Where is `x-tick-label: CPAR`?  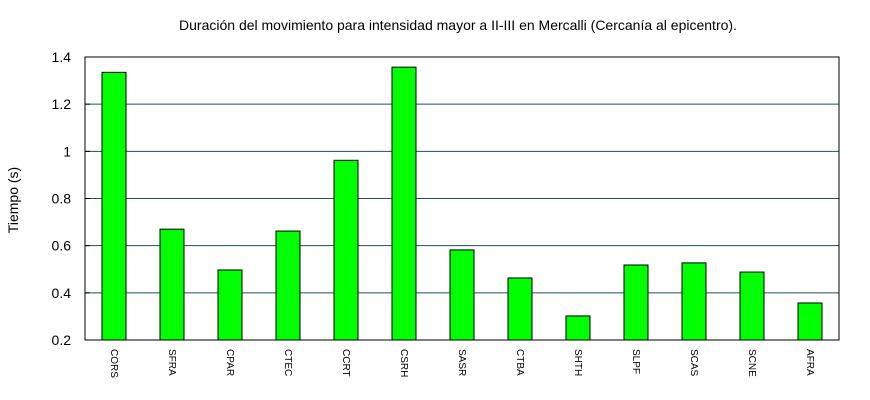 x-tick-label: CPAR is located at coordinates (229, 362).